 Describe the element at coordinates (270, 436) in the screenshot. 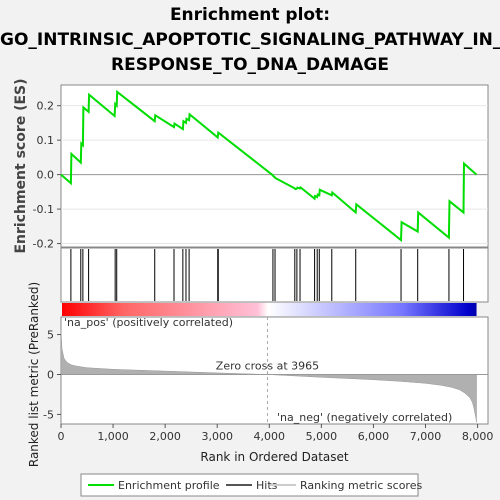

I see `xtick-label: 4,000` at that location.